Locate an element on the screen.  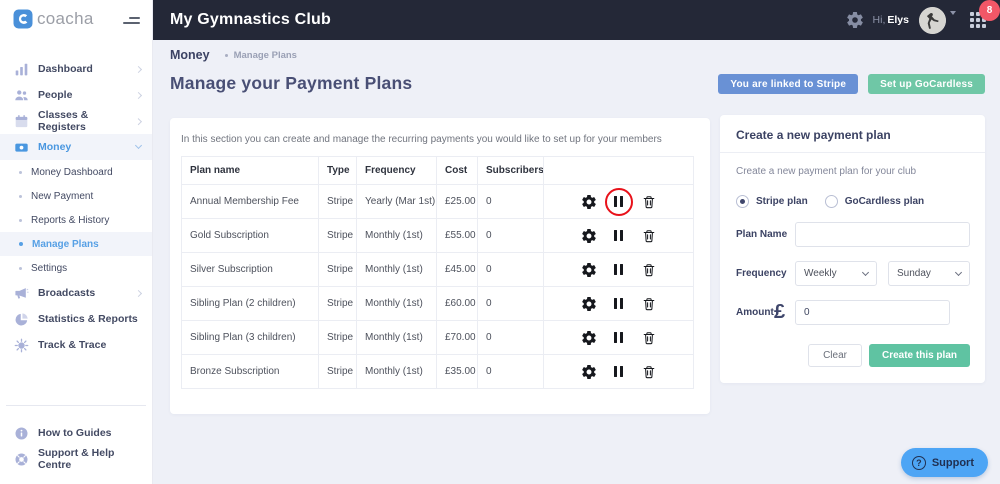
page-title: Manage your Payment Plans is located at coordinates (291, 83).